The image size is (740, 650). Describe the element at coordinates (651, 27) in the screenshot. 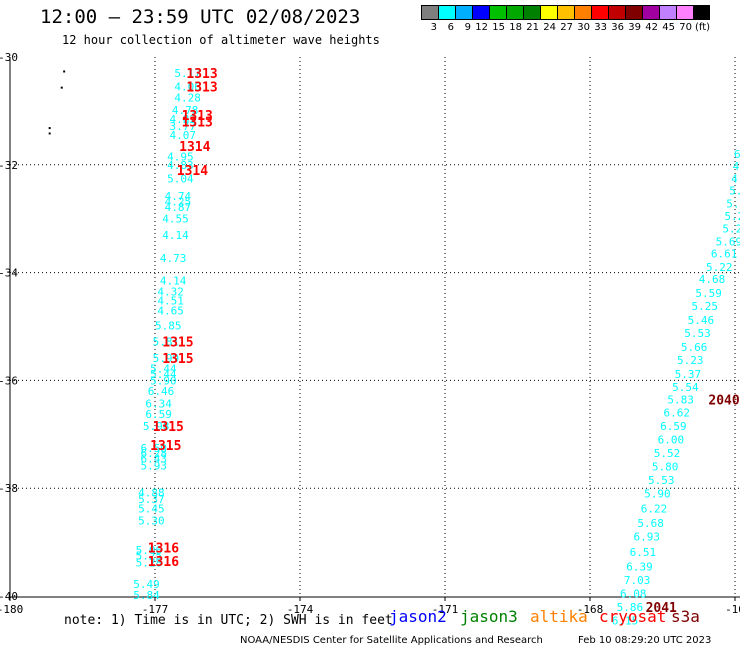

I see `legend-label: 42` at that location.